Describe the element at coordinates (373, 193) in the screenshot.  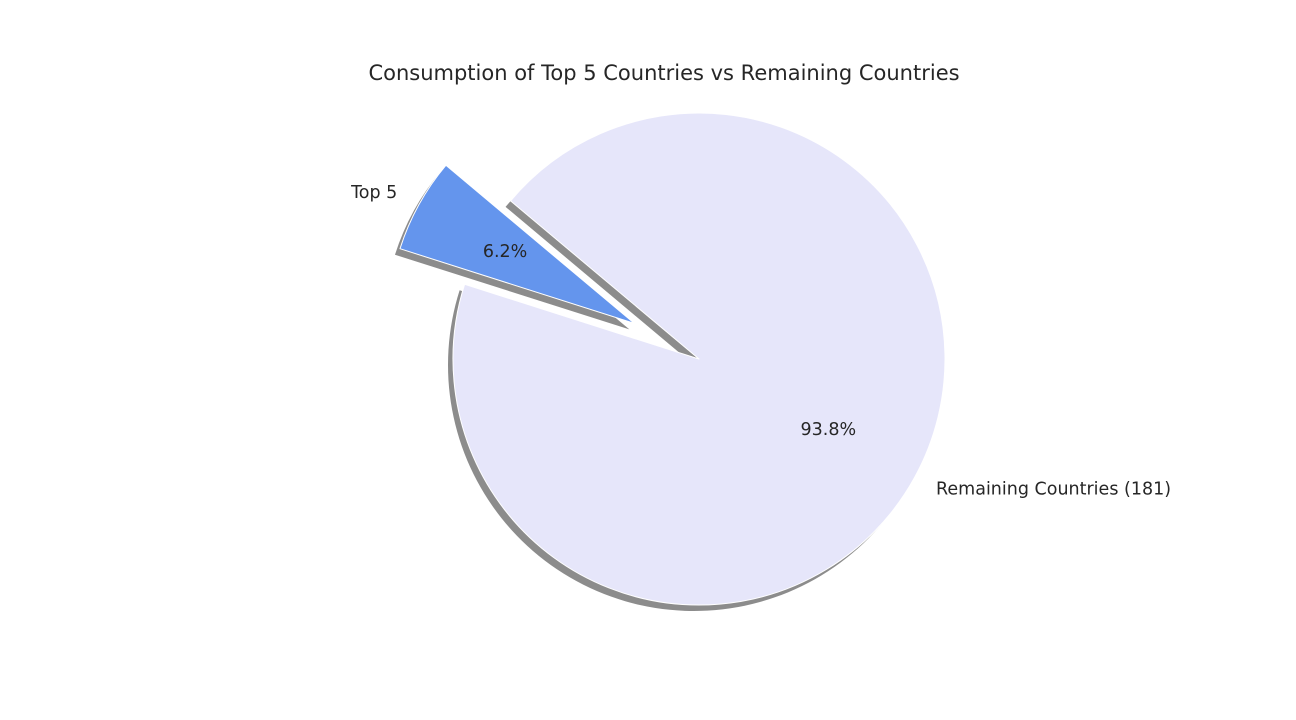
I see `slice-label-top-5: Top 5` at that location.